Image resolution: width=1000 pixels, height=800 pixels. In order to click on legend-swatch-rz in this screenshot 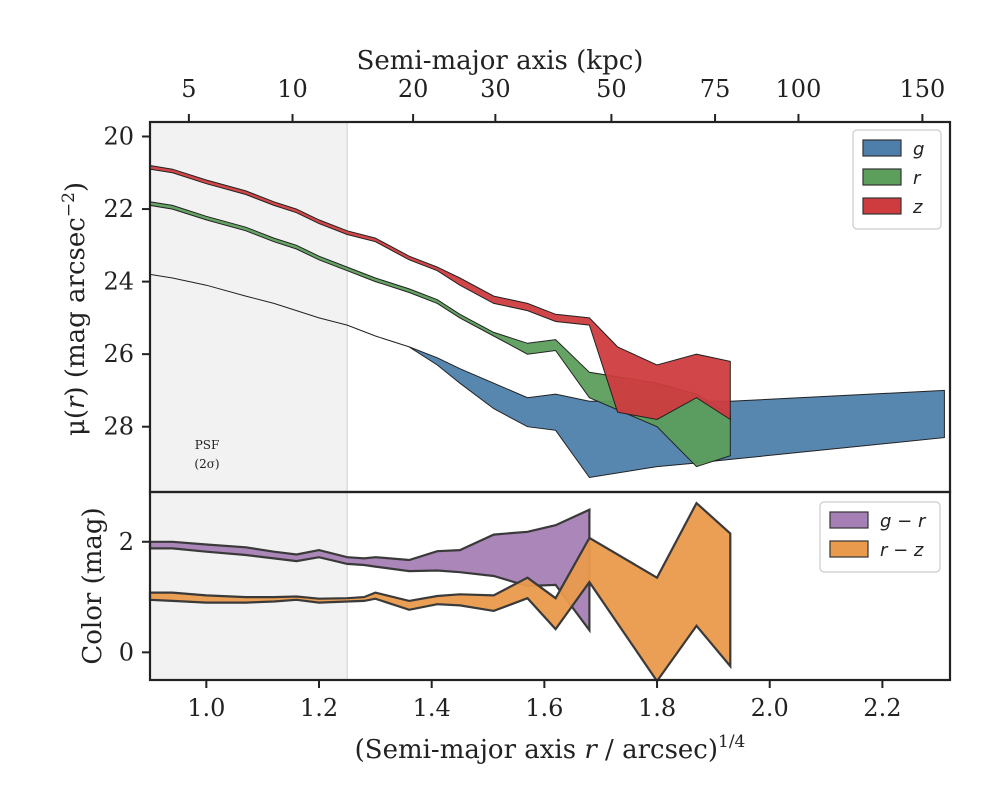, I will do `click(849, 549)`.